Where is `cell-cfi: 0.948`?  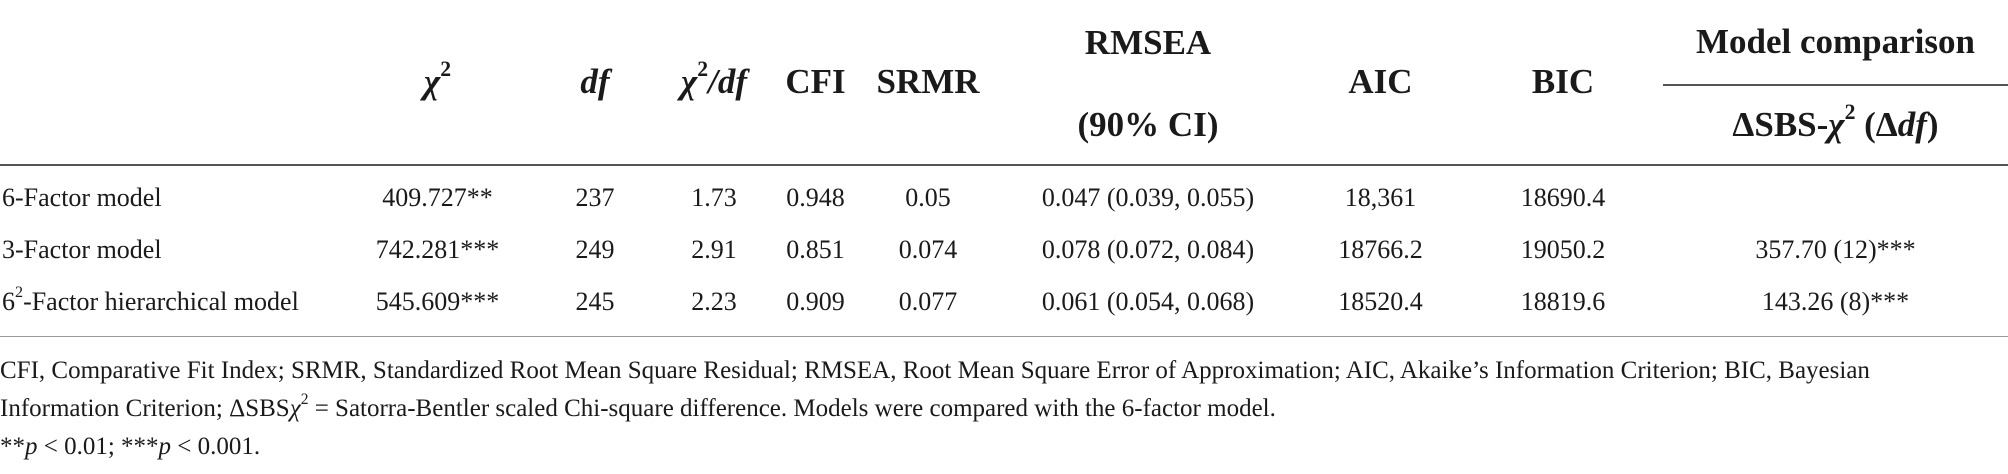 cell-cfi: 0.948 is located at coordinates (815, 197).